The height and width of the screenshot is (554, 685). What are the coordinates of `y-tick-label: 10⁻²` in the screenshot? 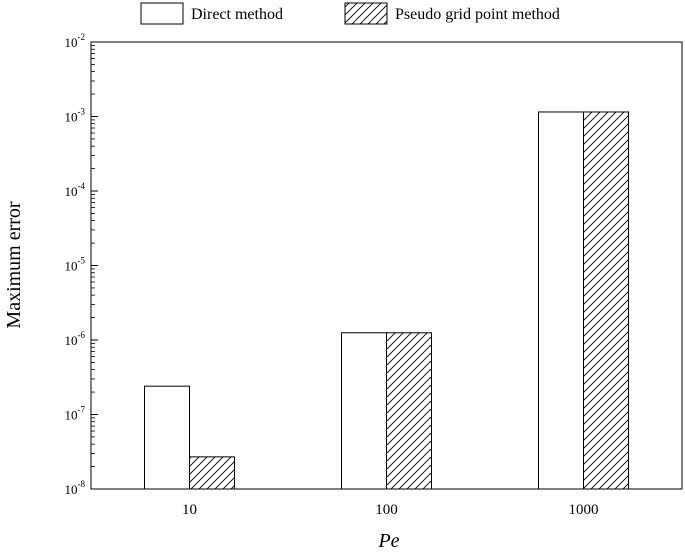 It's located at (75, 41).